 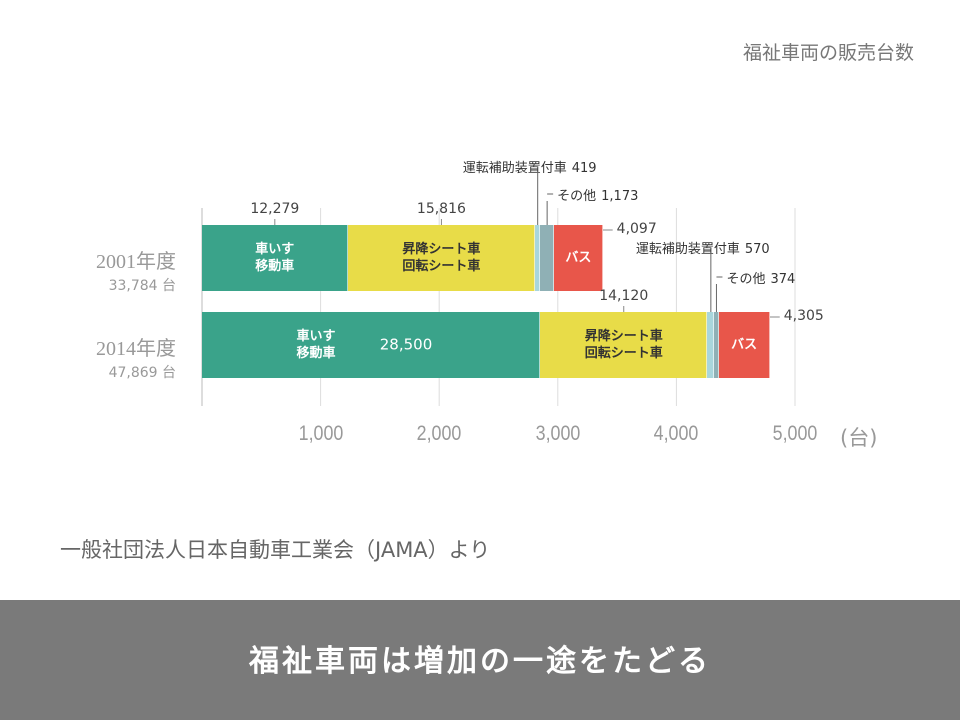 What do you see at coordinates (441, 209) in the screenshot?
I see `value-label: 15,816` at bounding box center [441, 209].